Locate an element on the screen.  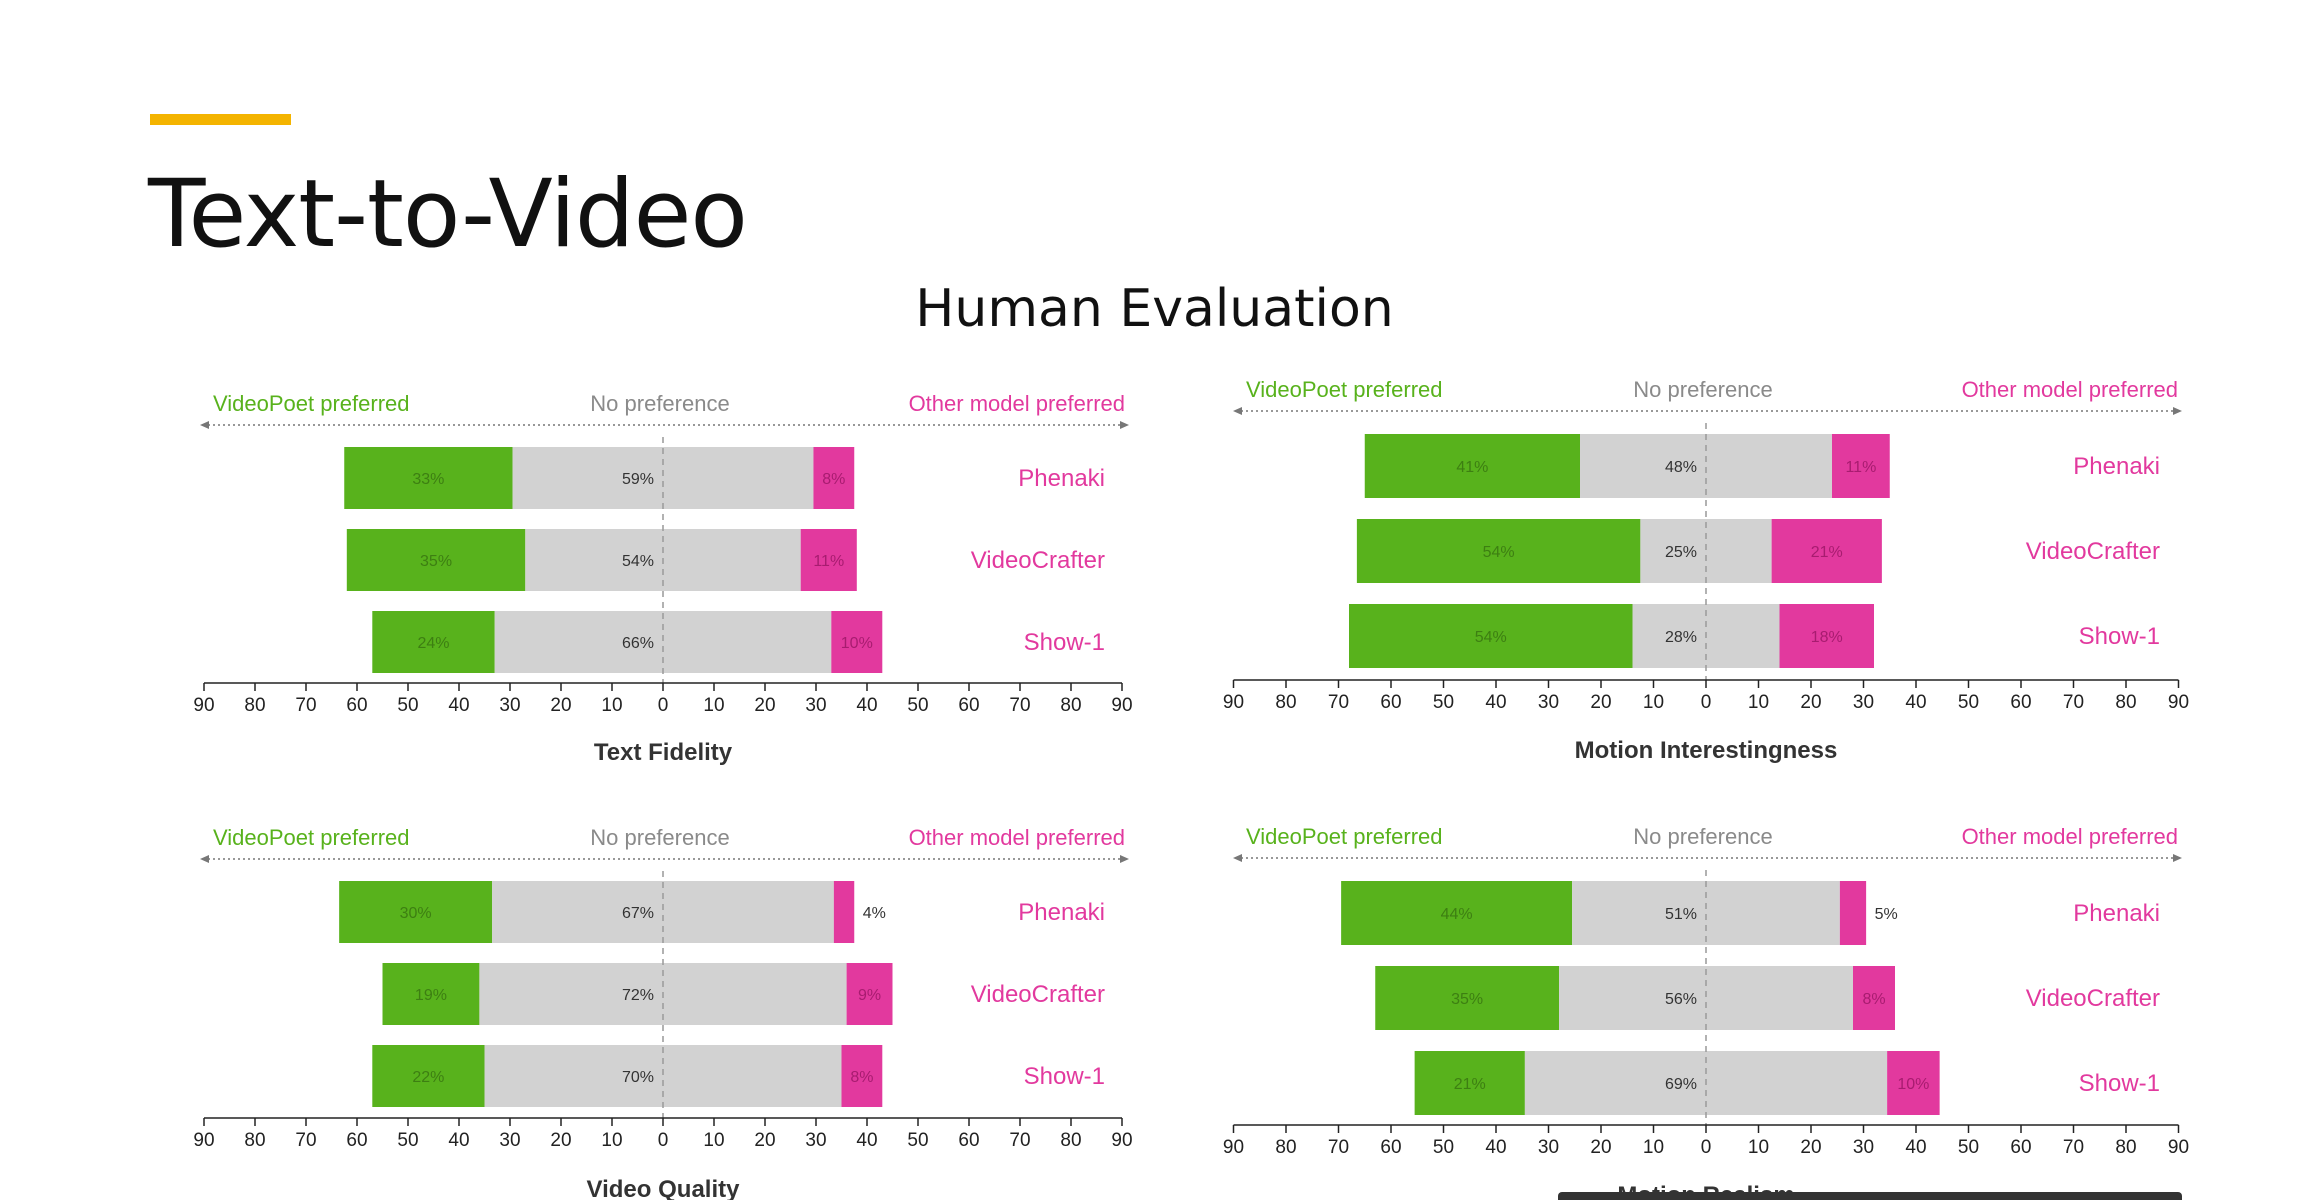
data-label-other: 11% is located at coordinates (828, 561).